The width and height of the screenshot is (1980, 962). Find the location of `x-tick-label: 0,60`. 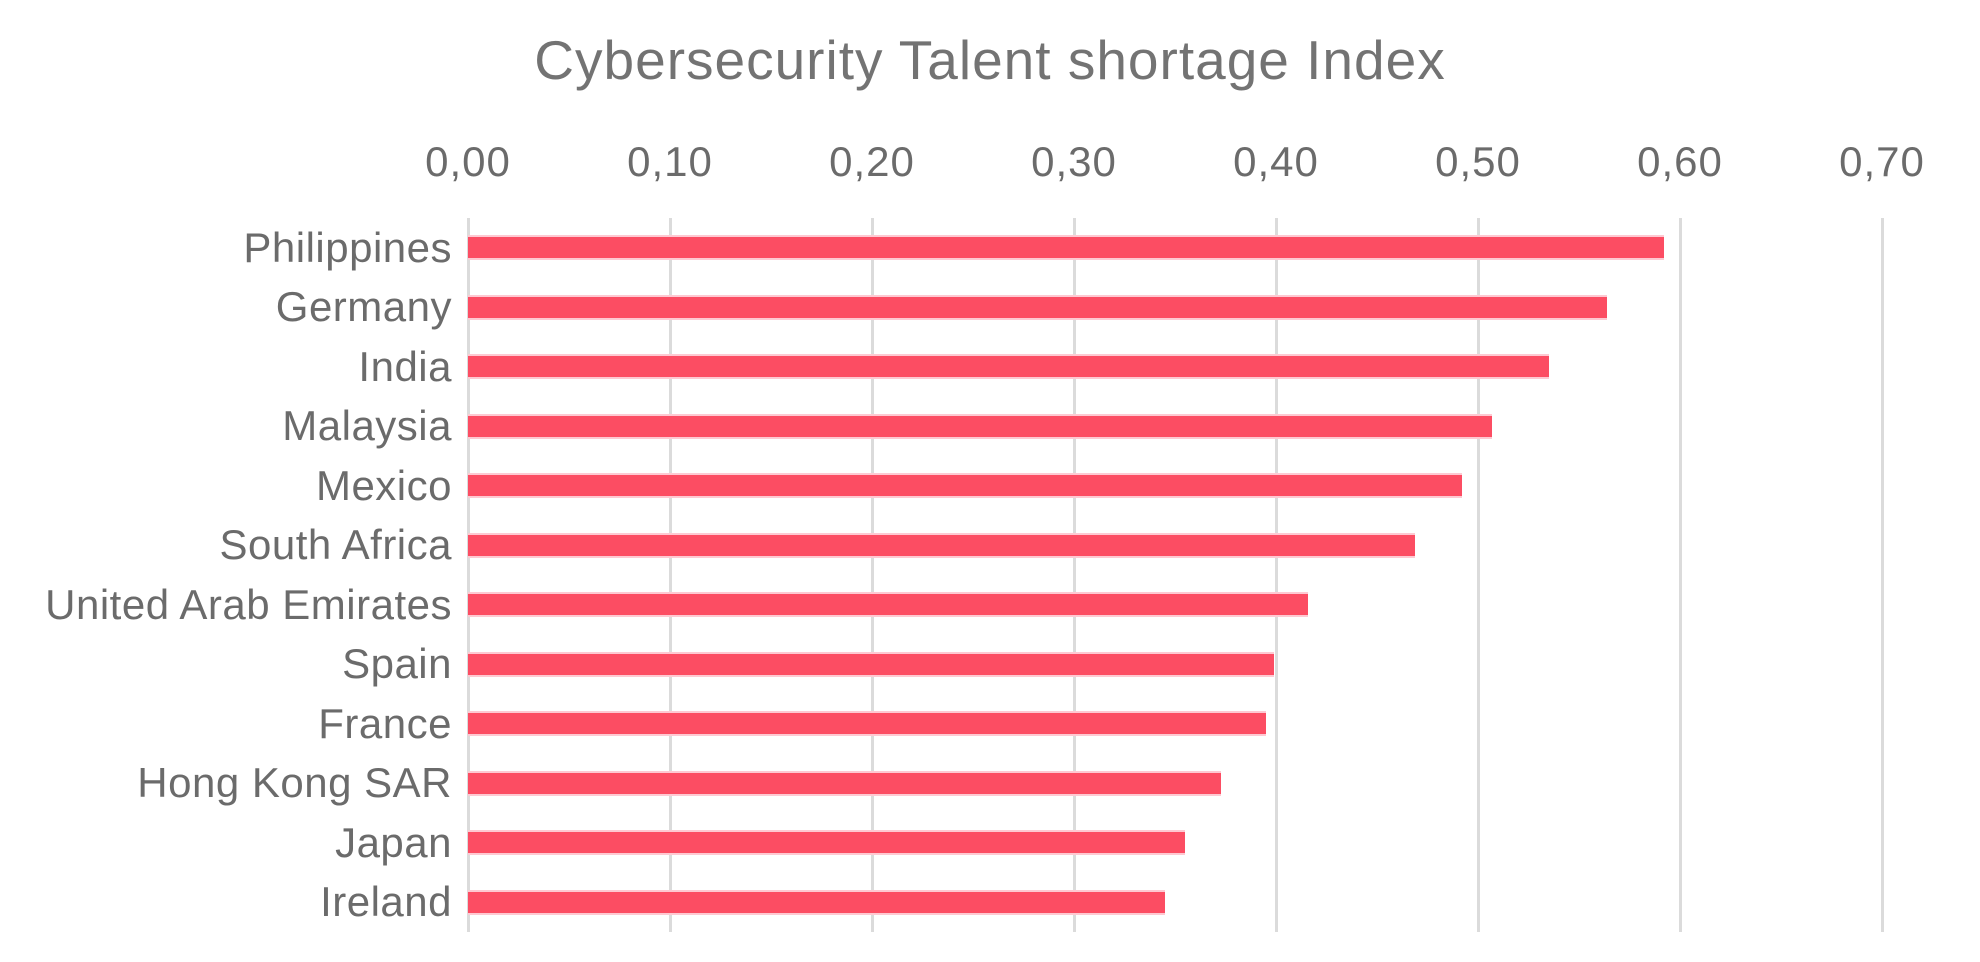

x-tick-label: 0,60 is located at coordinates (1680, 161).